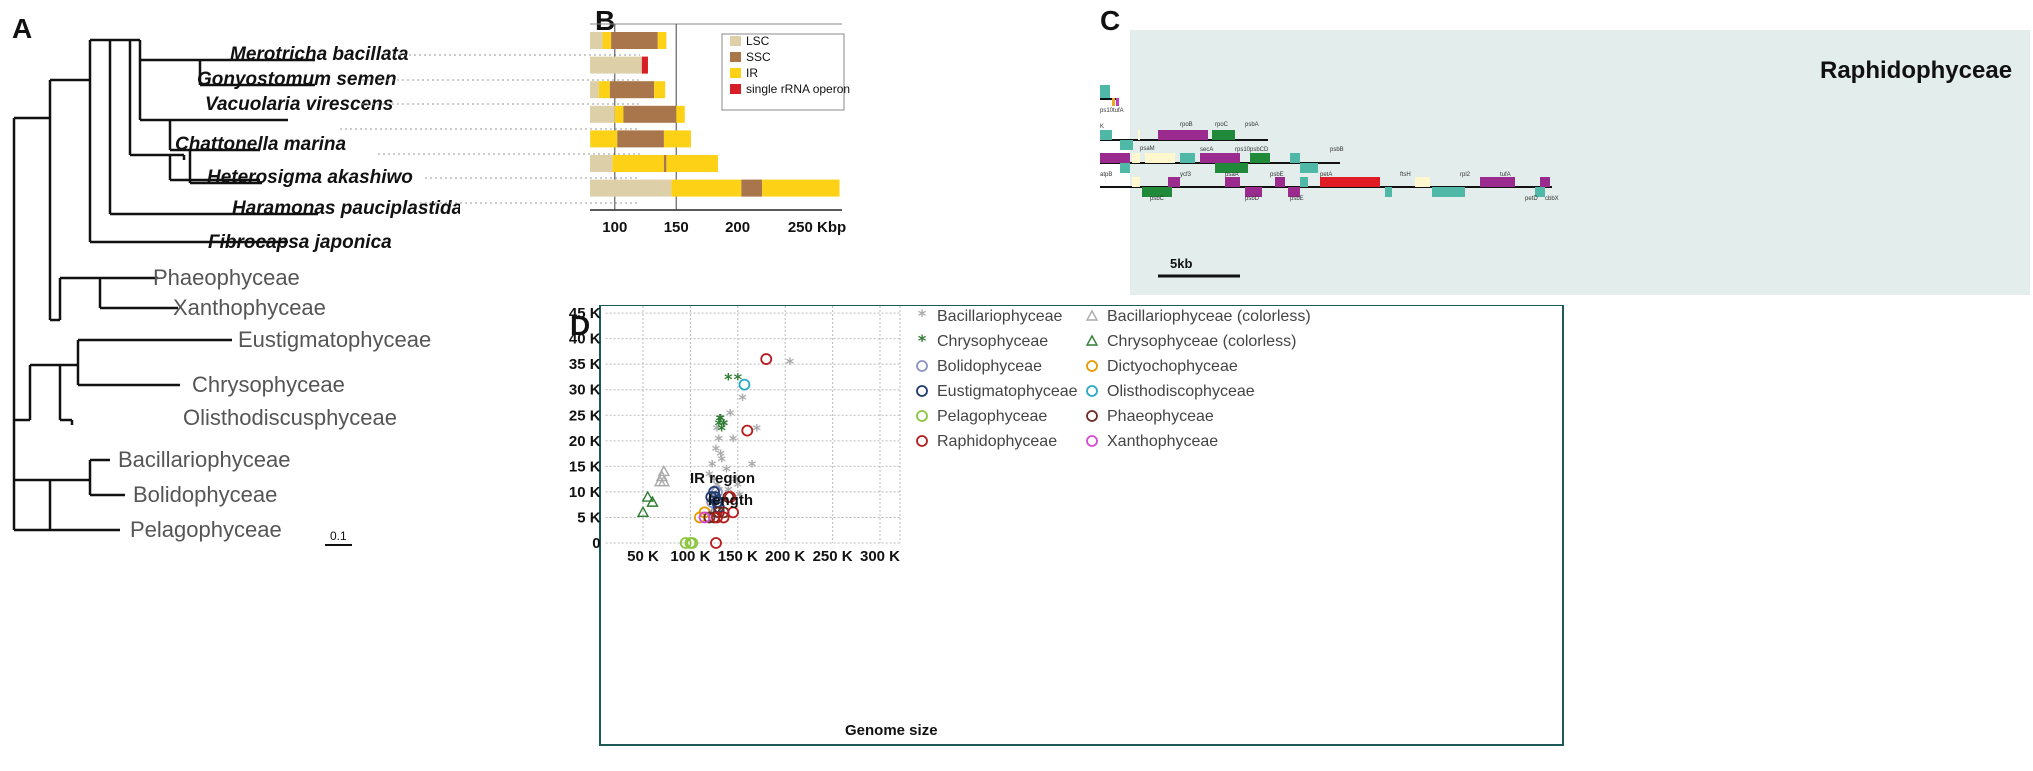 The image size is (2033, 771). What do you see at coordinates (585, 339) in the screenshot?
I see `scatter-ytick: 40 K` at bounding box center [585, 339].